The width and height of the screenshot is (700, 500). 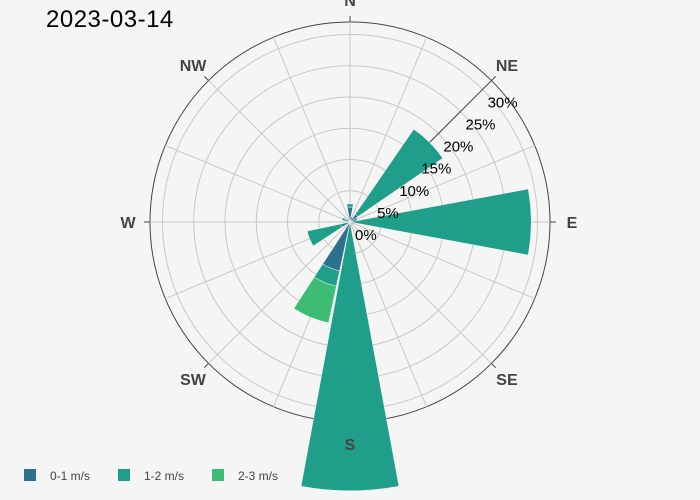 I want to click on legend-item: 1-2 m/s, so click(x=151, y=476).